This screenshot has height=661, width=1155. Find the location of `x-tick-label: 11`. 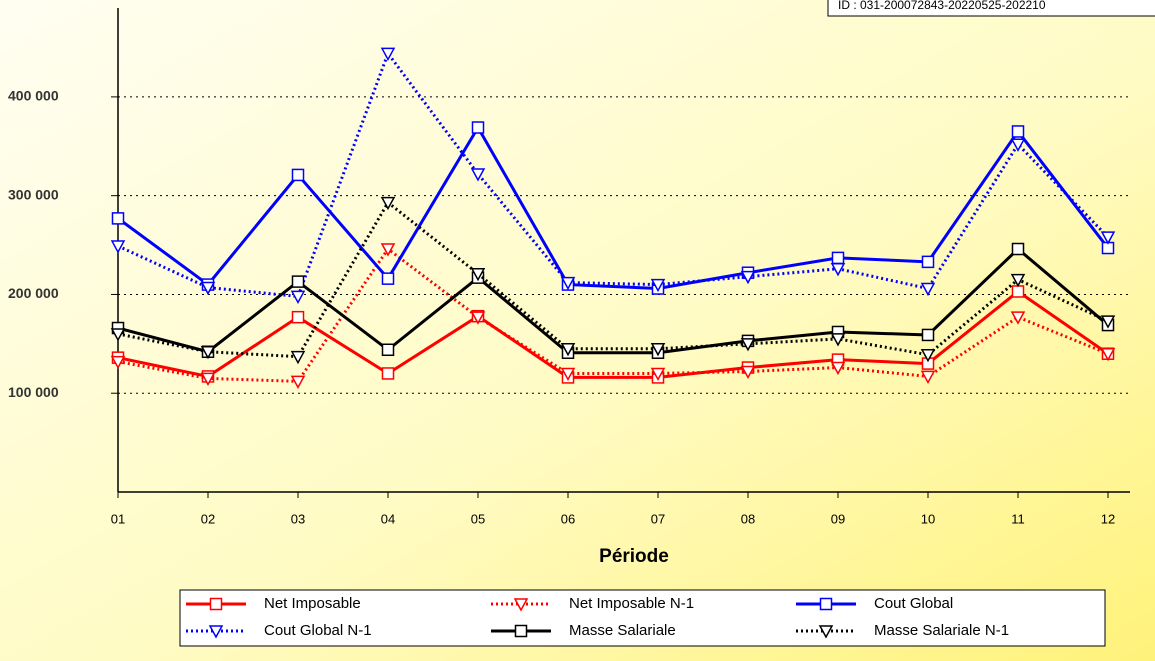

x-tick-label: 11 is located at coordinates (1018, 518).